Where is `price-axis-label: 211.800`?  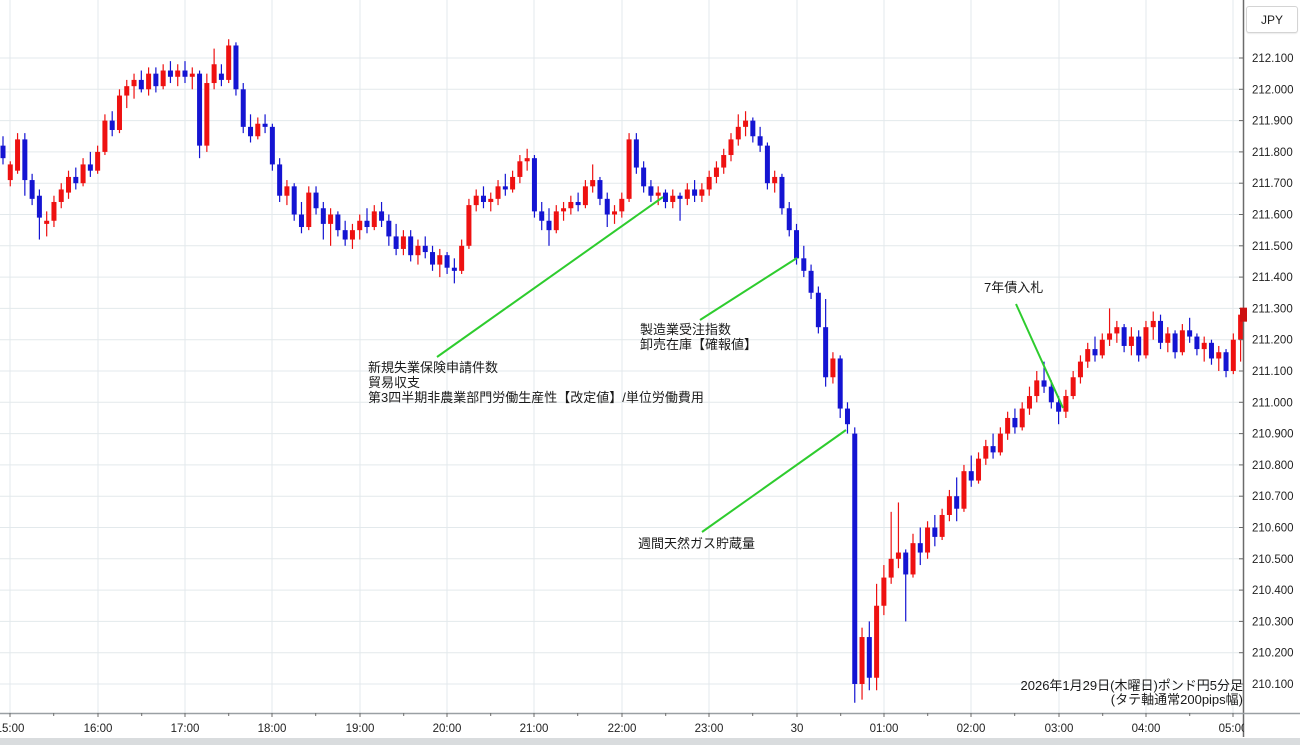
price-axis-label: 211.800 is located at coordinates (1272, 153).